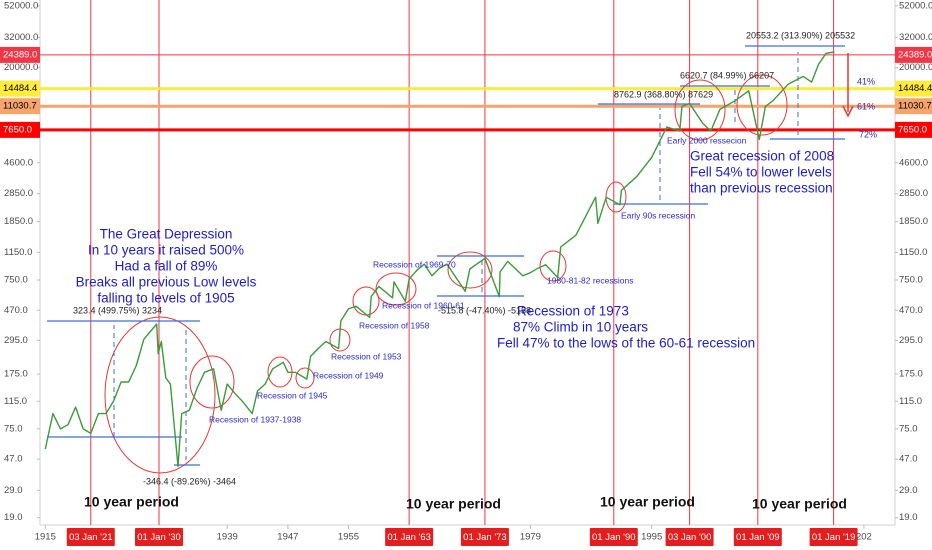 This screenshot has width=932, height=550. I want to click on percent-label: 41%, so click(866, 81).